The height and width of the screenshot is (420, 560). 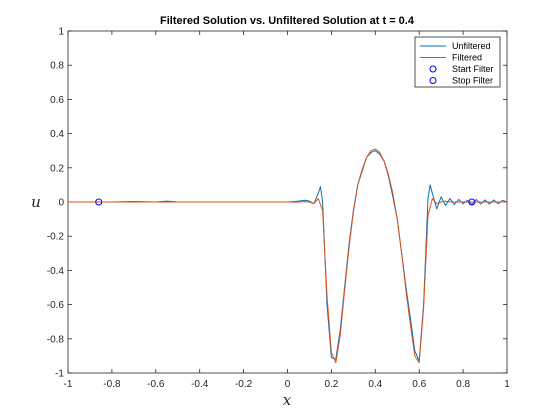 I want to click on marker-stop-filter, so click(x=472, y=202).